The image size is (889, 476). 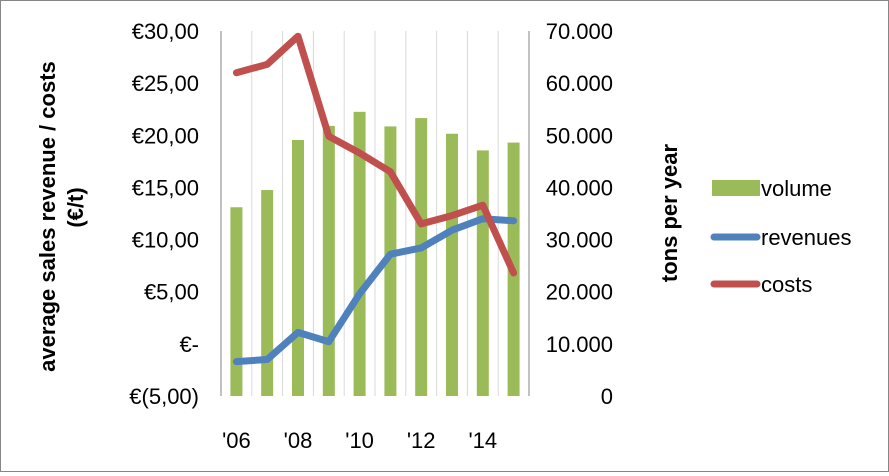 What do you see at coordinates (165, 31) in the screenshot?
I see `left-tick-label: €30,00` at bounding box center [165, 31].